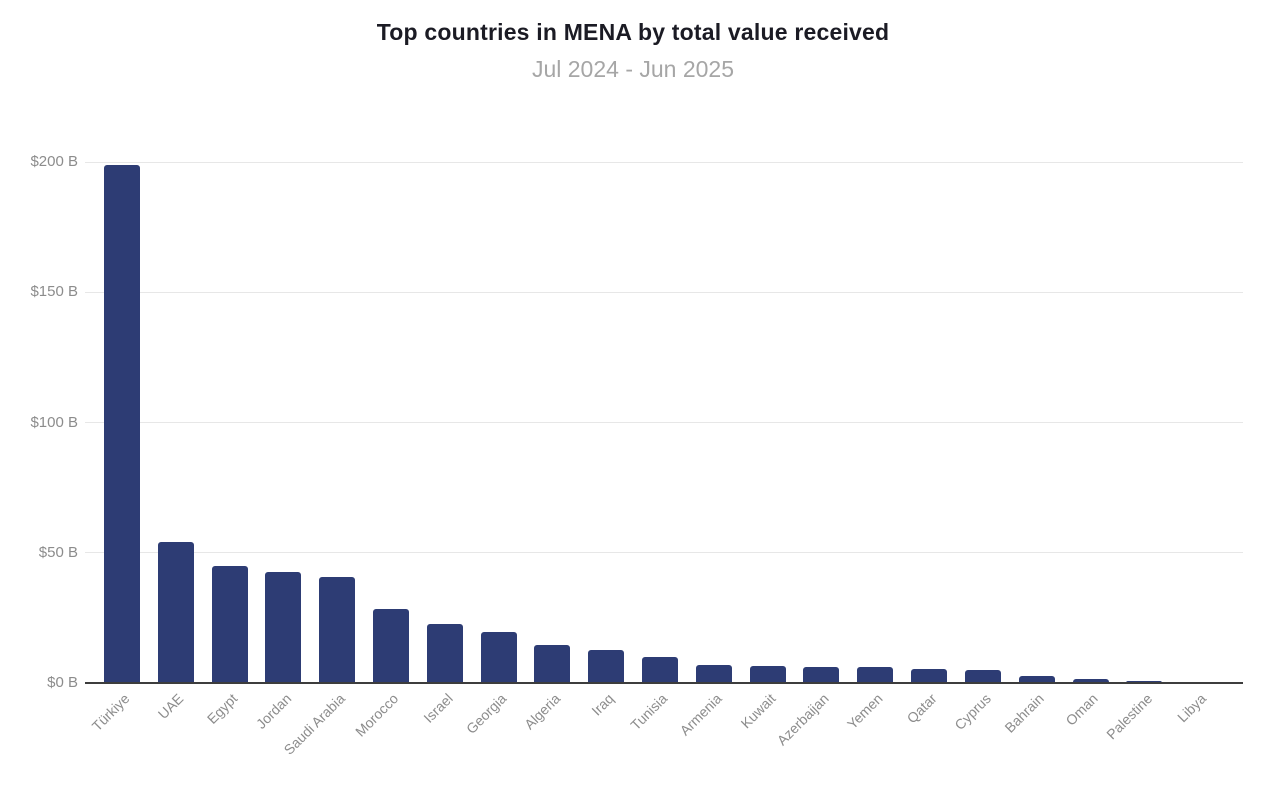 Image resolution: width=1280 pixels, height=786 pixels. Describe the element at coordinates (606, 440) in the screenshot. I see `bar-slot: Iraq` at that location.